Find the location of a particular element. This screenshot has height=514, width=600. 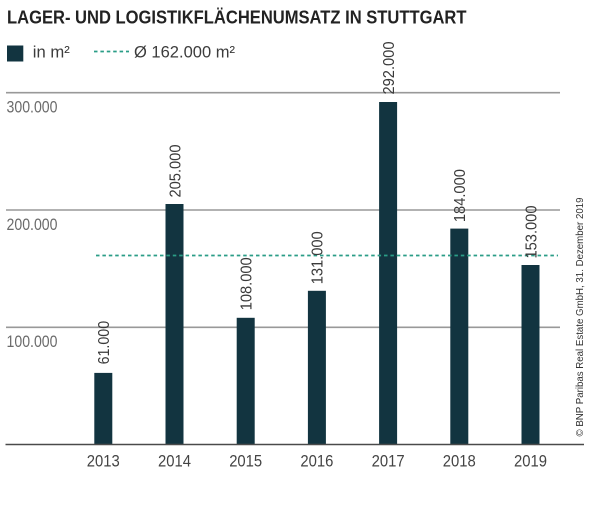

svg-text: 200.000 is located at coordinates (32, 225).